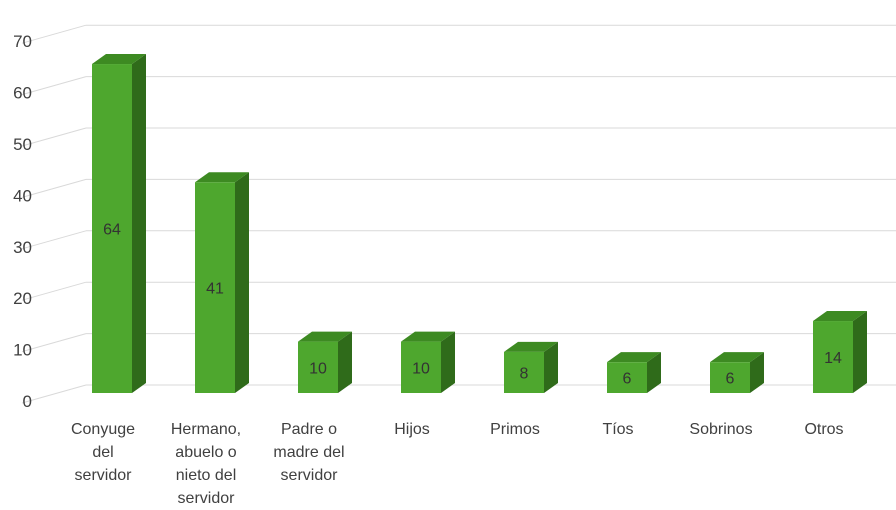  What do you see at coordinates (823, 429) in the screenshot?
I see `category-label: Otros` at bounding box center [823, 429].